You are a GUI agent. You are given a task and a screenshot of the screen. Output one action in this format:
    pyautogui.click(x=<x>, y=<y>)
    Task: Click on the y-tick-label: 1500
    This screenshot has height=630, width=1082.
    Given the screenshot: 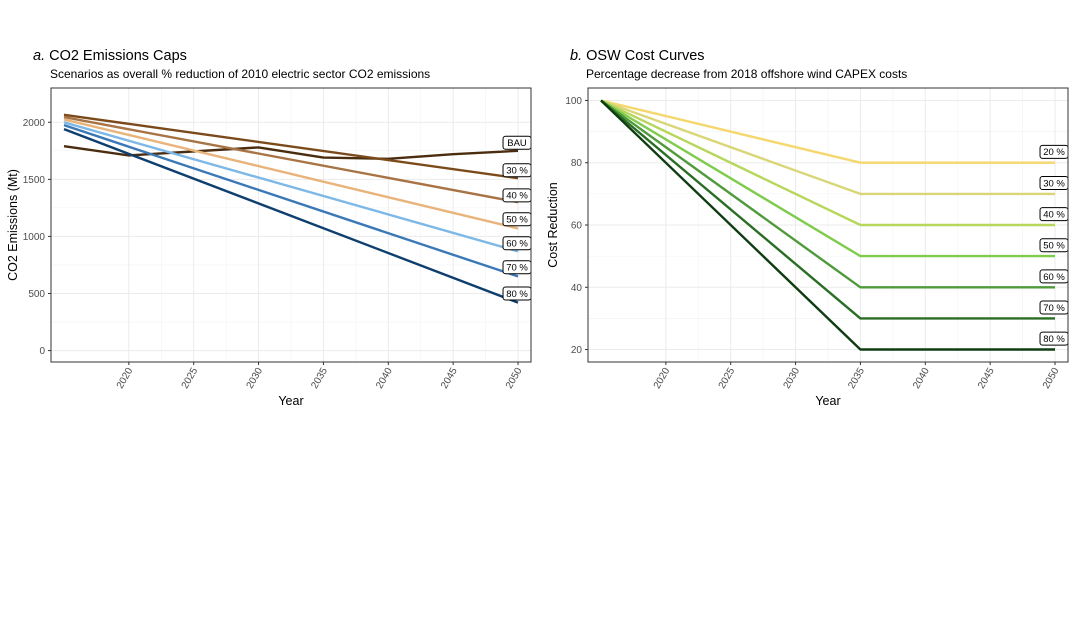 What is the action you would take?
    pyautogui.click(x=34, y=180)
    